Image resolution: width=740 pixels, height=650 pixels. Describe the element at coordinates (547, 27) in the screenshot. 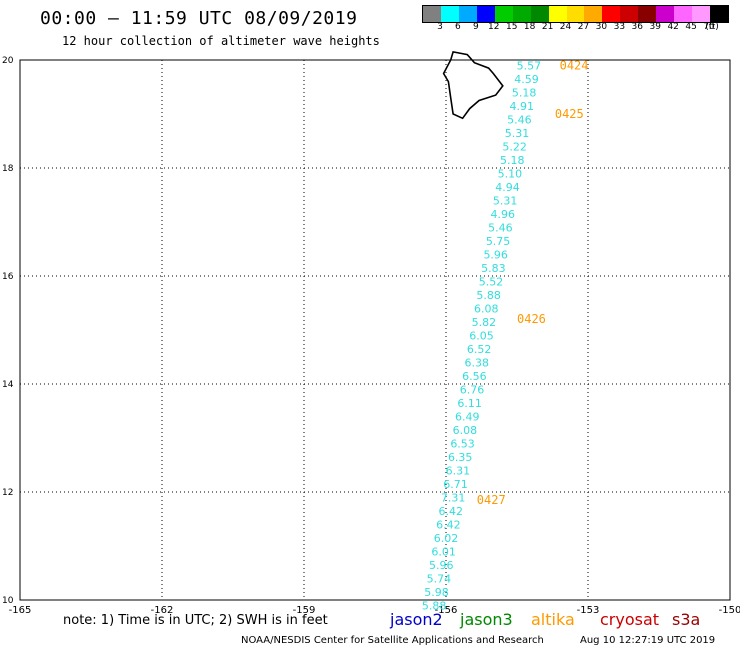

I see `legend-label: 21` at that location.